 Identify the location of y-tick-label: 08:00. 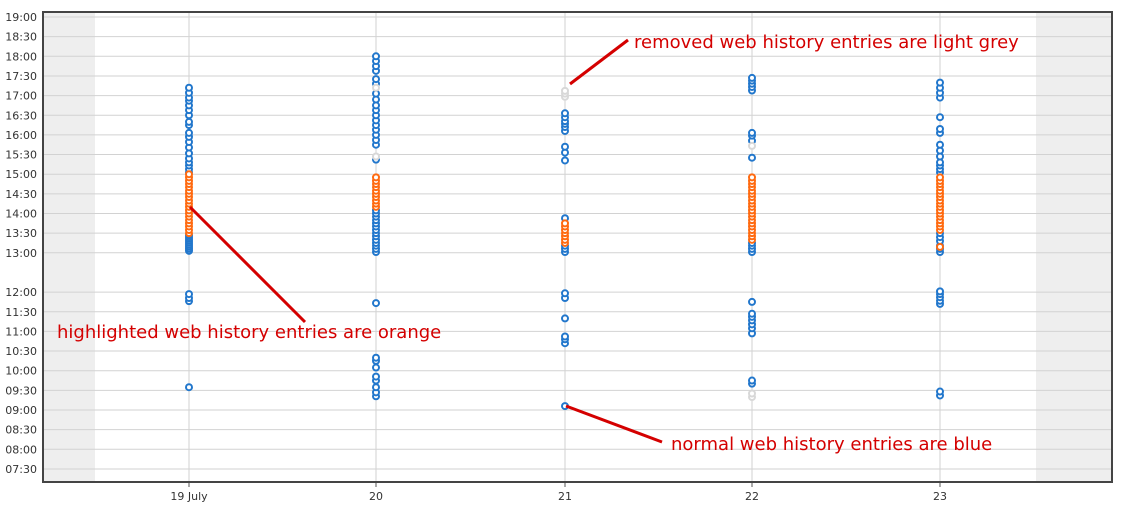
(21, 449).